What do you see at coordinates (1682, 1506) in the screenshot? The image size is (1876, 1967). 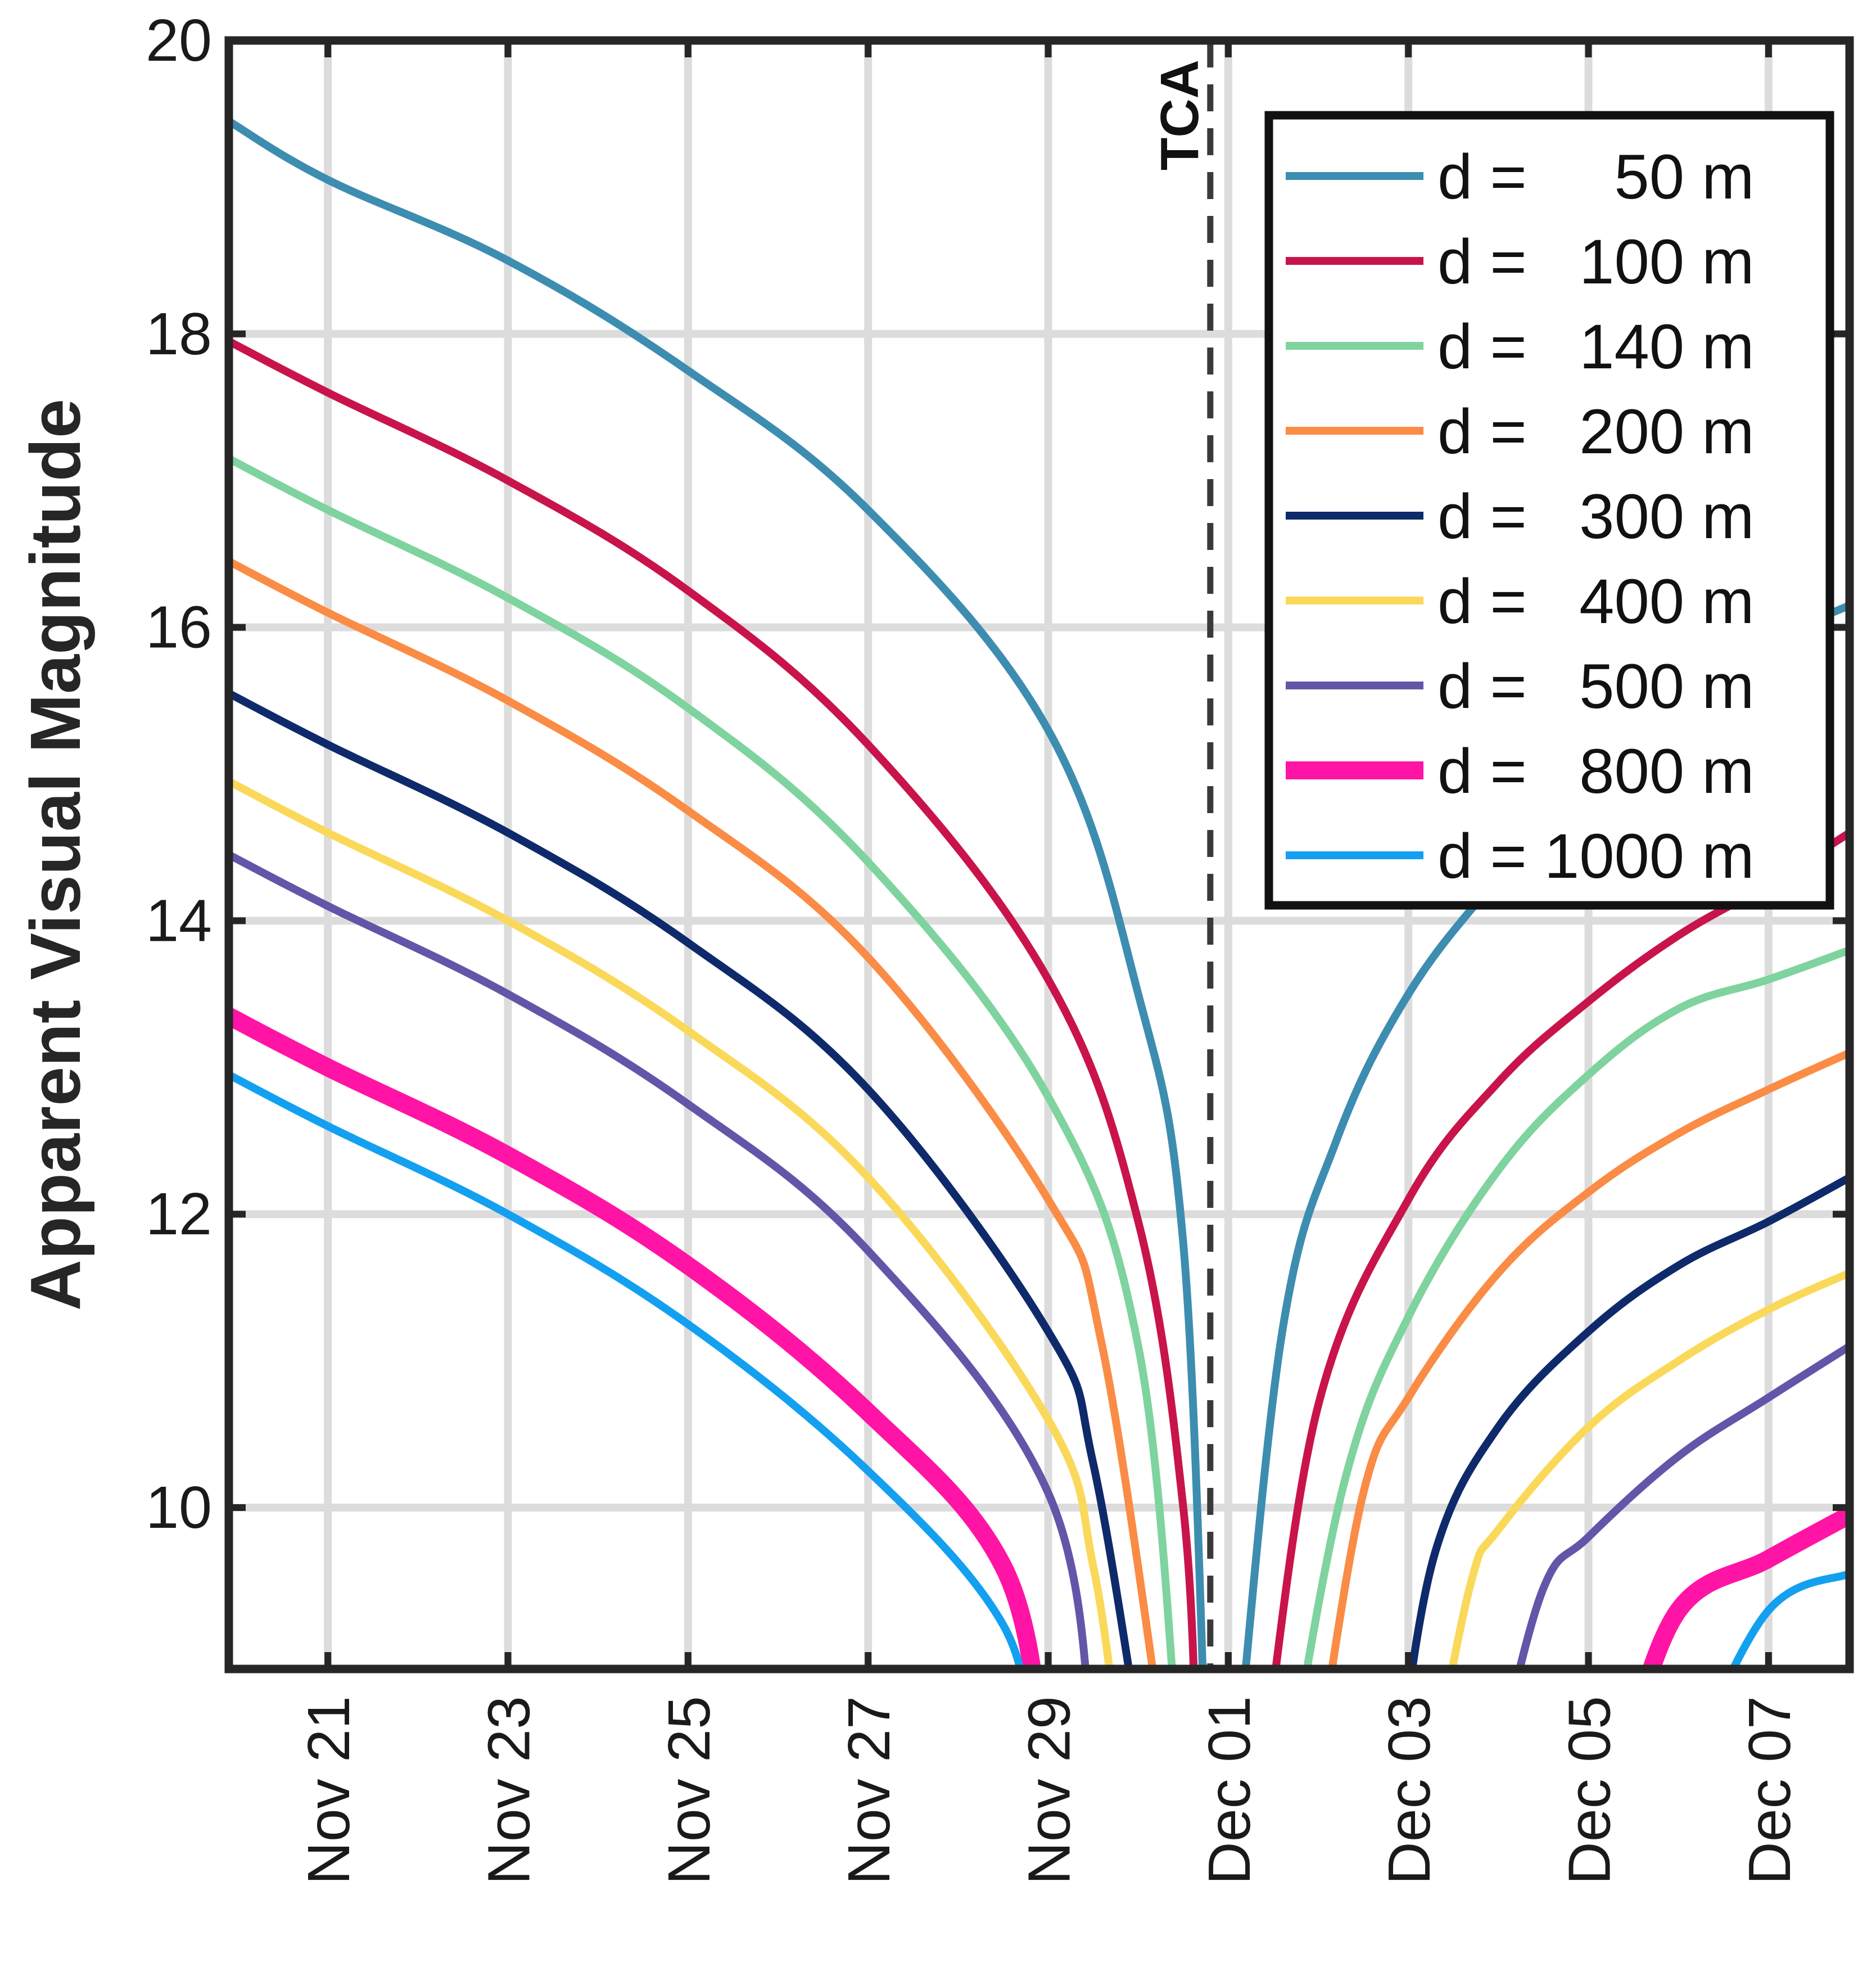 I see `series-line-6-post-tca` at bounding box center [1682, 1506].